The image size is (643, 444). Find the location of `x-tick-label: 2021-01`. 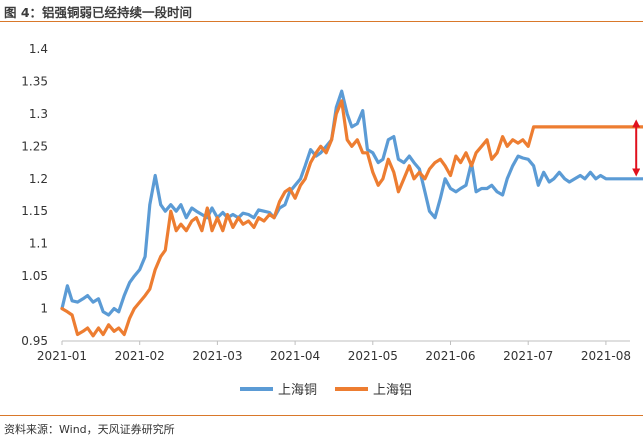

x-tick-label: 2021-01 is located at coordinates (62, 356).